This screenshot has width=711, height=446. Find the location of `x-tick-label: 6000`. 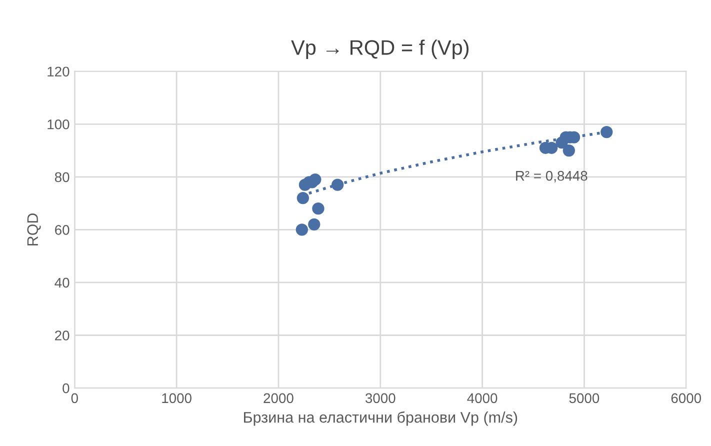

x-tick-label: 6000 is located at coordinates (686, 398).